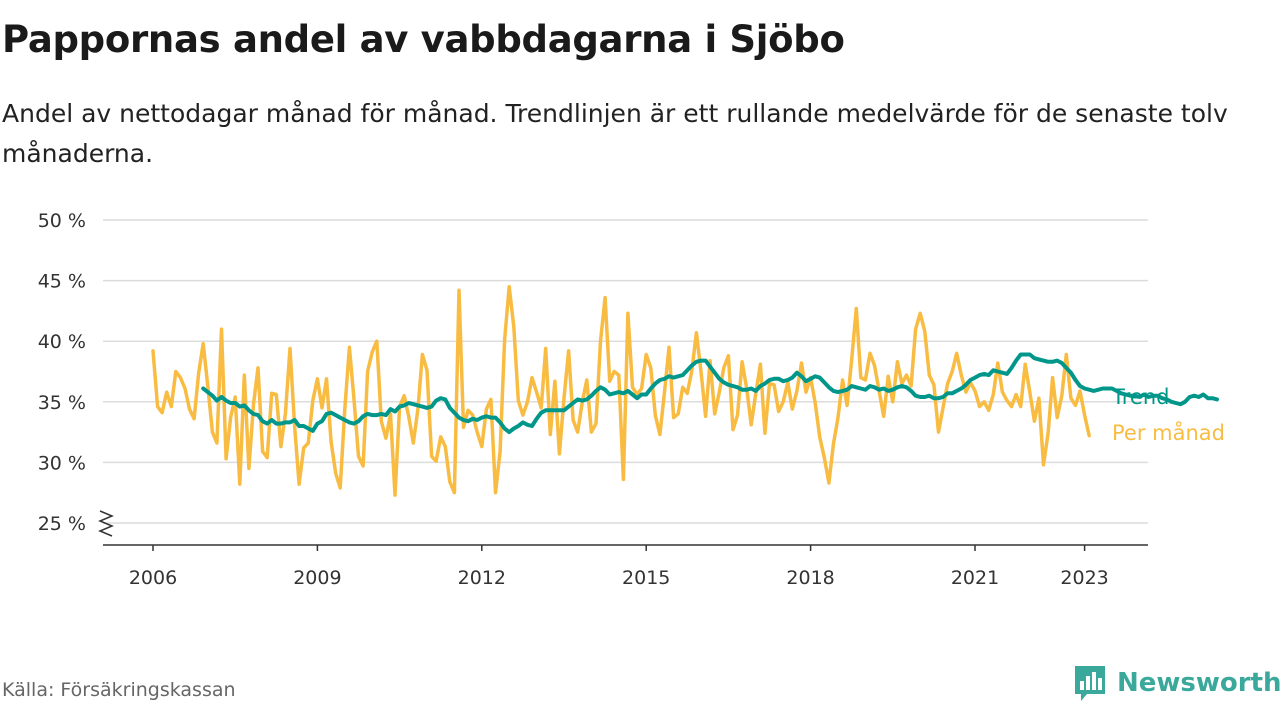  I want to click on y-tick-label: 45 %, so click(62, 282).